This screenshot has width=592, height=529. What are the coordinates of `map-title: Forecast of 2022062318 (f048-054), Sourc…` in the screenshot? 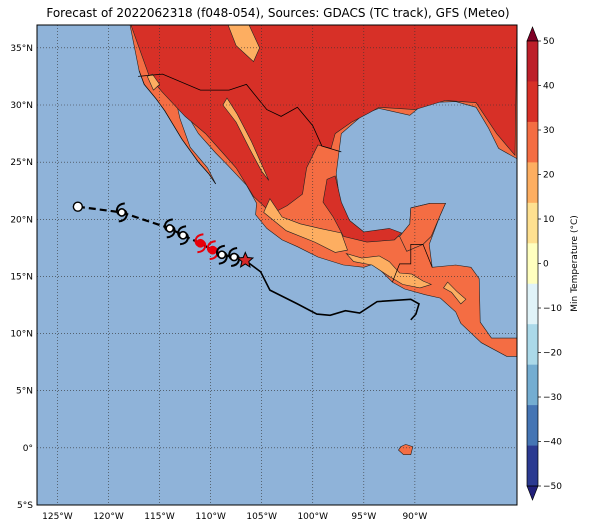 It's located at (278, 13).